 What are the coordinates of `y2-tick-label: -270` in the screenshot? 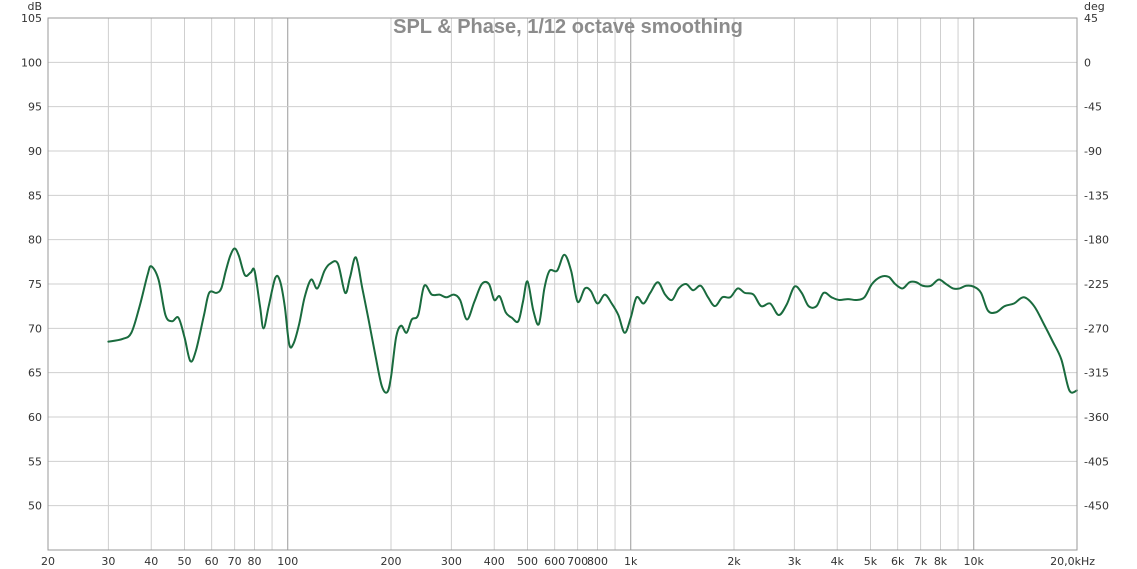 It's located at (1096, 328).